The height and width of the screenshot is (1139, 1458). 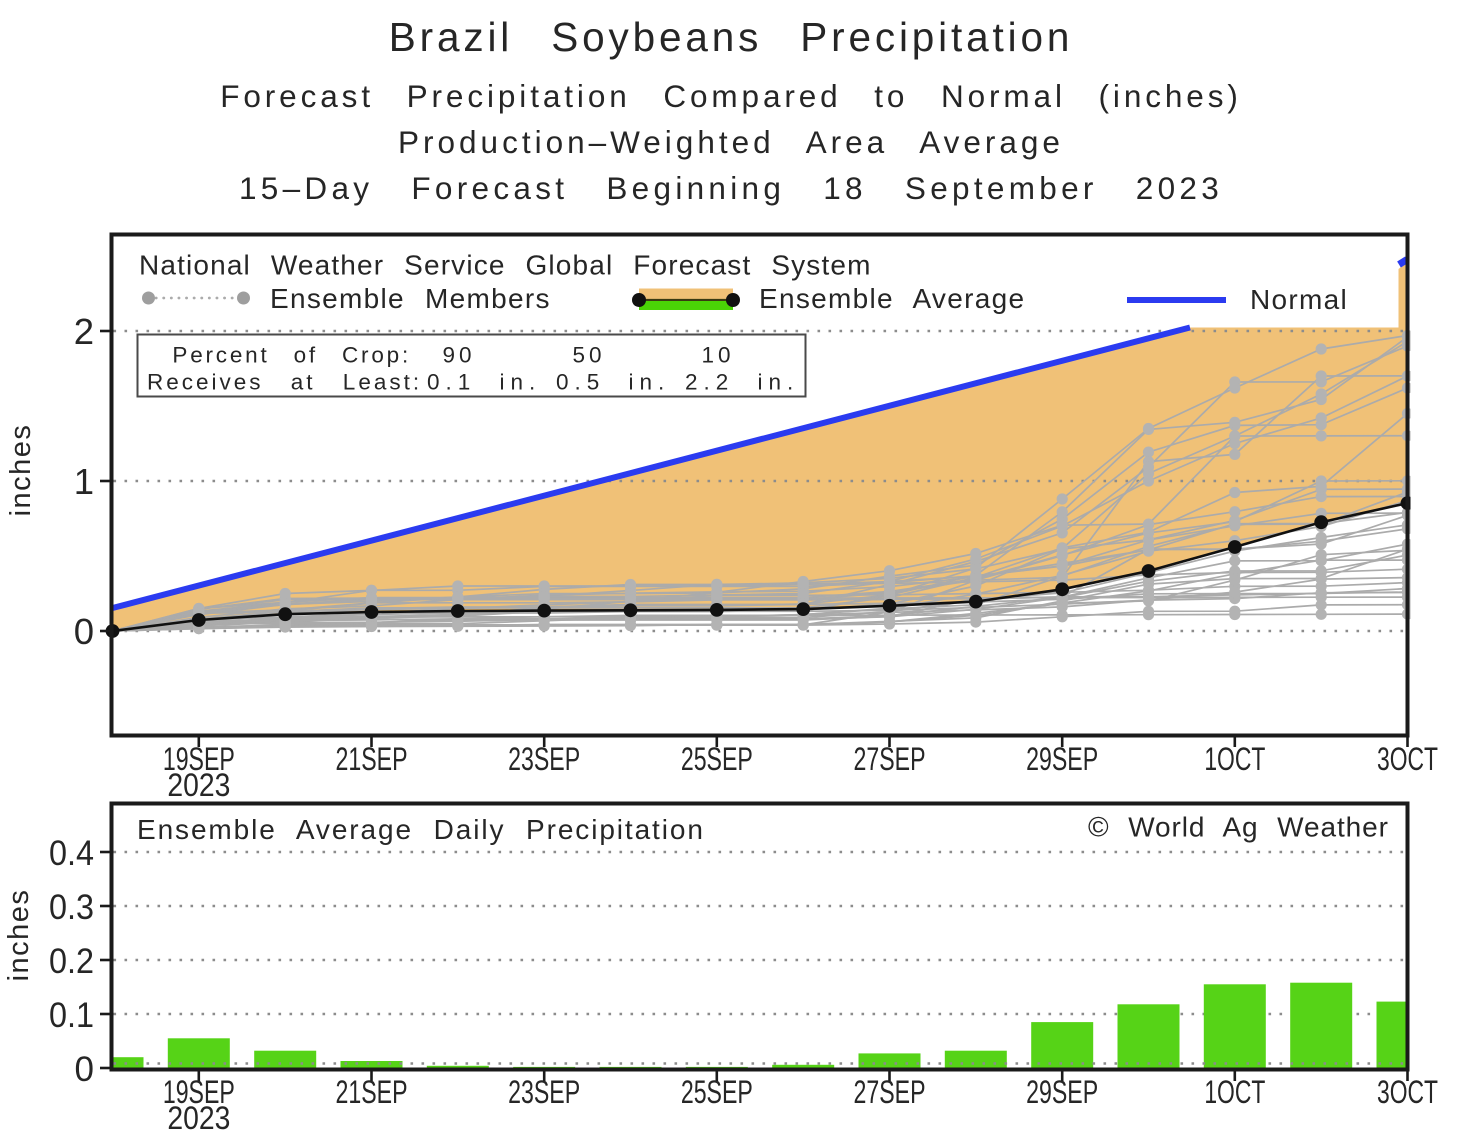 I want to click on svg-text: 2.2 in., so click(x=742, y=382).